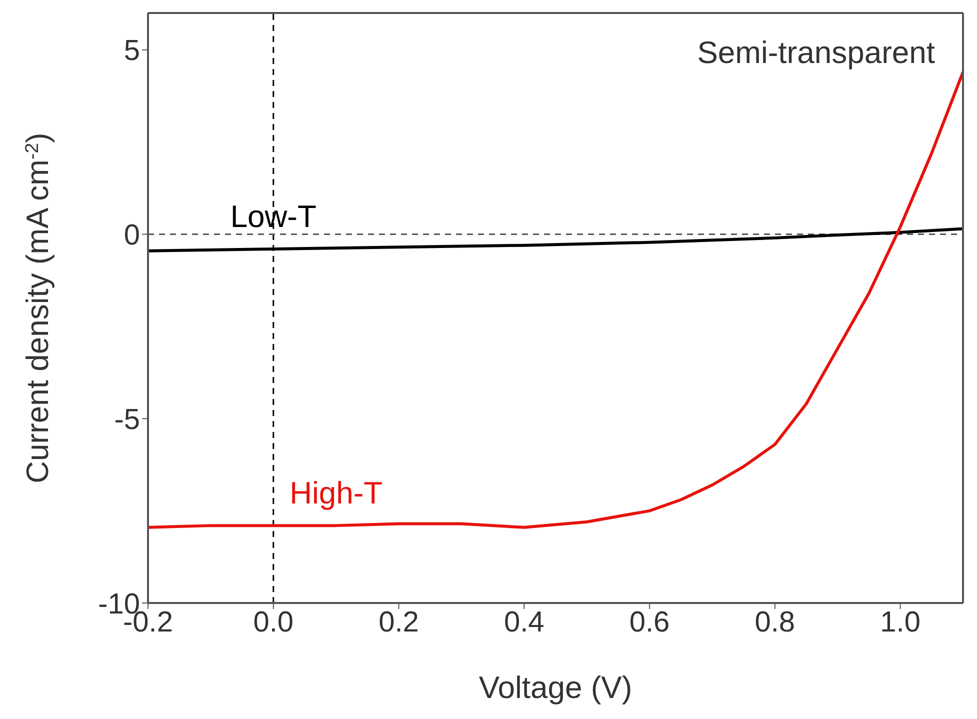  Describe the element at coordinates (555, 687) in the screenshot. I see `x-axis-title: Voltage (V)` at that location.